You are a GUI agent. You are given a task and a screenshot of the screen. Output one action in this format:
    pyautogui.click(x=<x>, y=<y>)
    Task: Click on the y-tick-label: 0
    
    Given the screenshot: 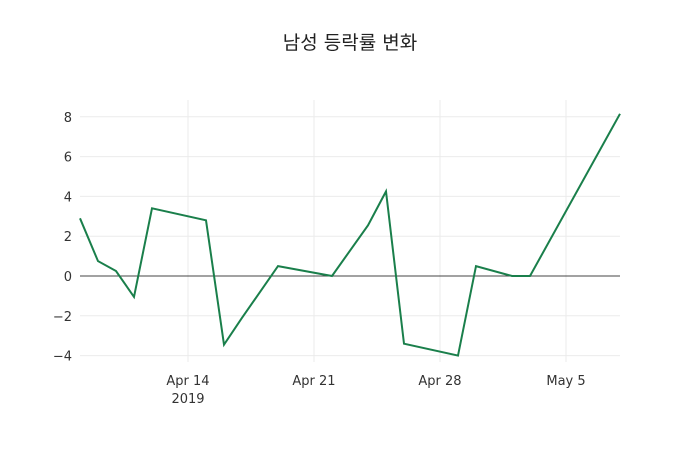 What is the action you would take?
    pyautogui.click(x=68, y=277)
    